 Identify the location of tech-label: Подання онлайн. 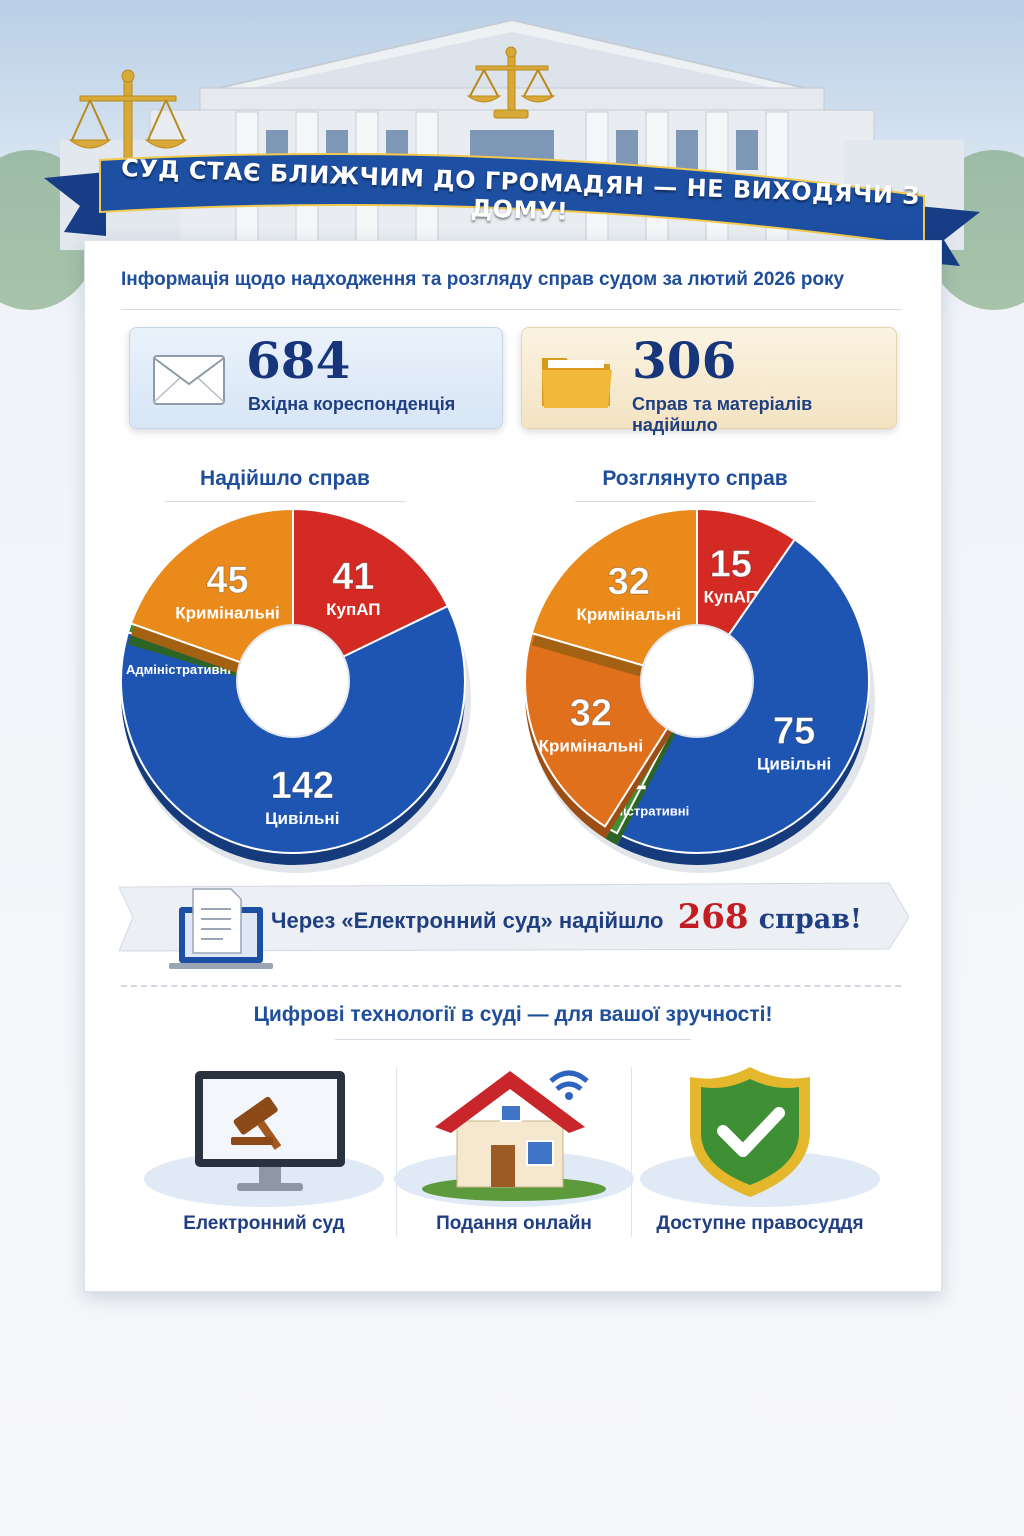
(514, 1223).